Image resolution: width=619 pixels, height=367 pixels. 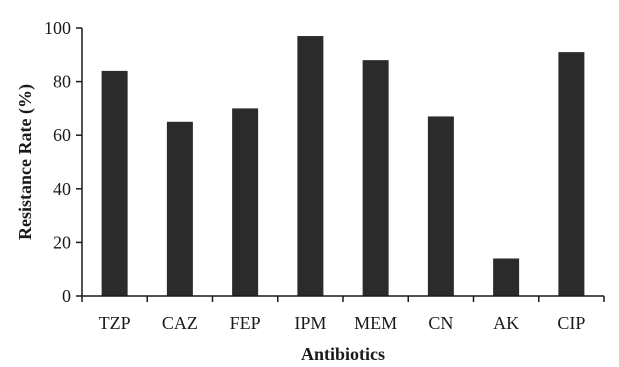 What do you see at coordinates (375, 323) in the screenshot?
I see `x-tick-label: MEM` at bounding box center [375, 323].